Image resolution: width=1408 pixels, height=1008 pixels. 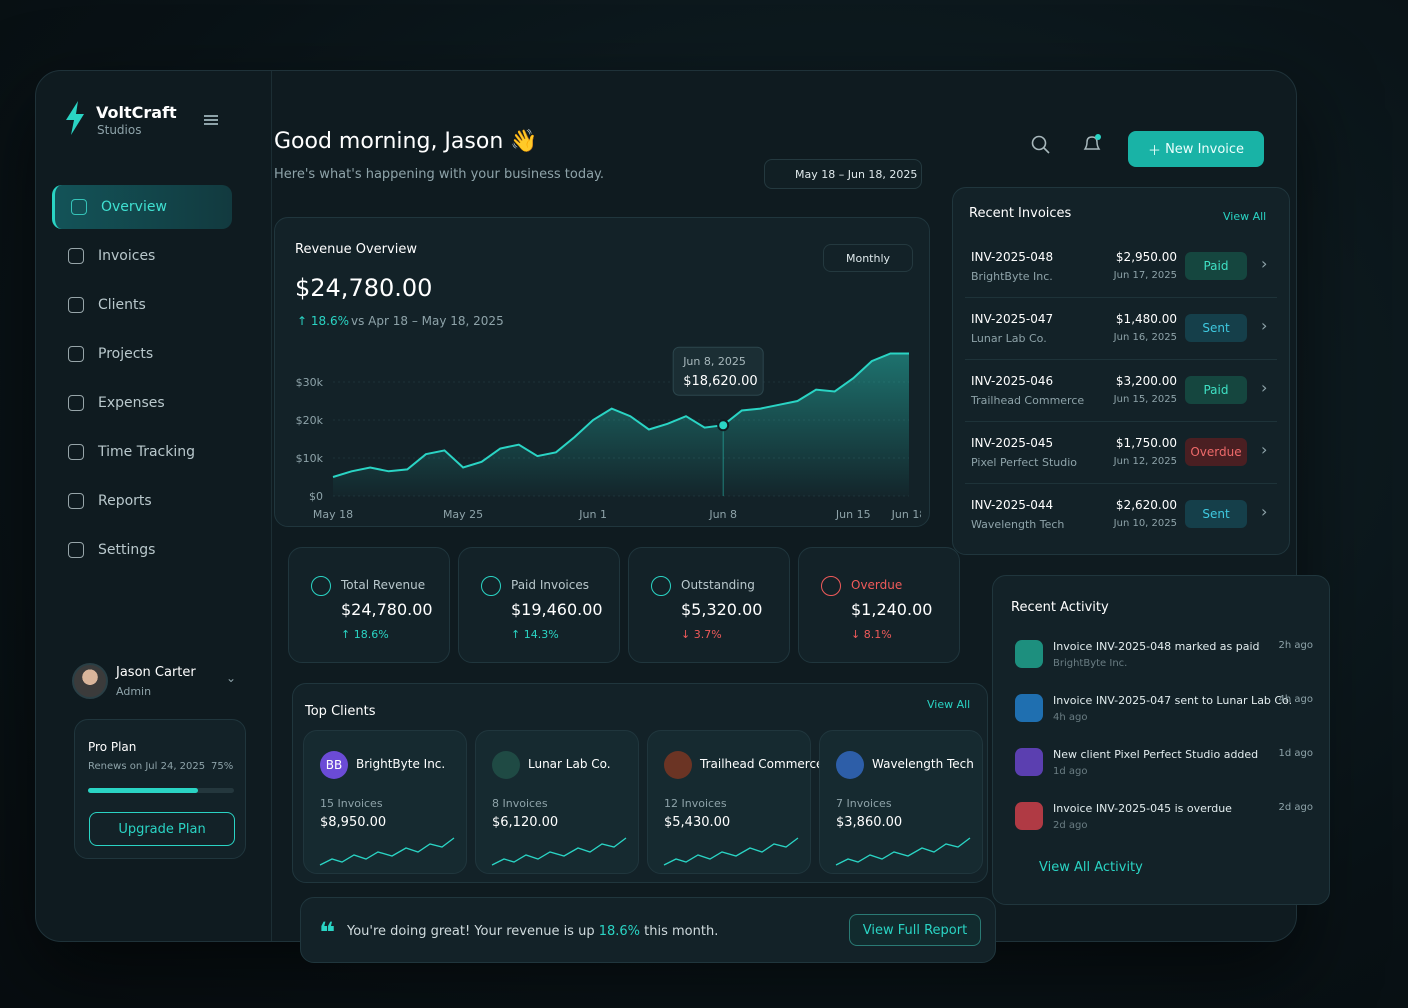 What do you see at coordinates (707, 634) in the screenshot?
I see `kpi-change-value: 3.7%` at bounding box center [707, 634].